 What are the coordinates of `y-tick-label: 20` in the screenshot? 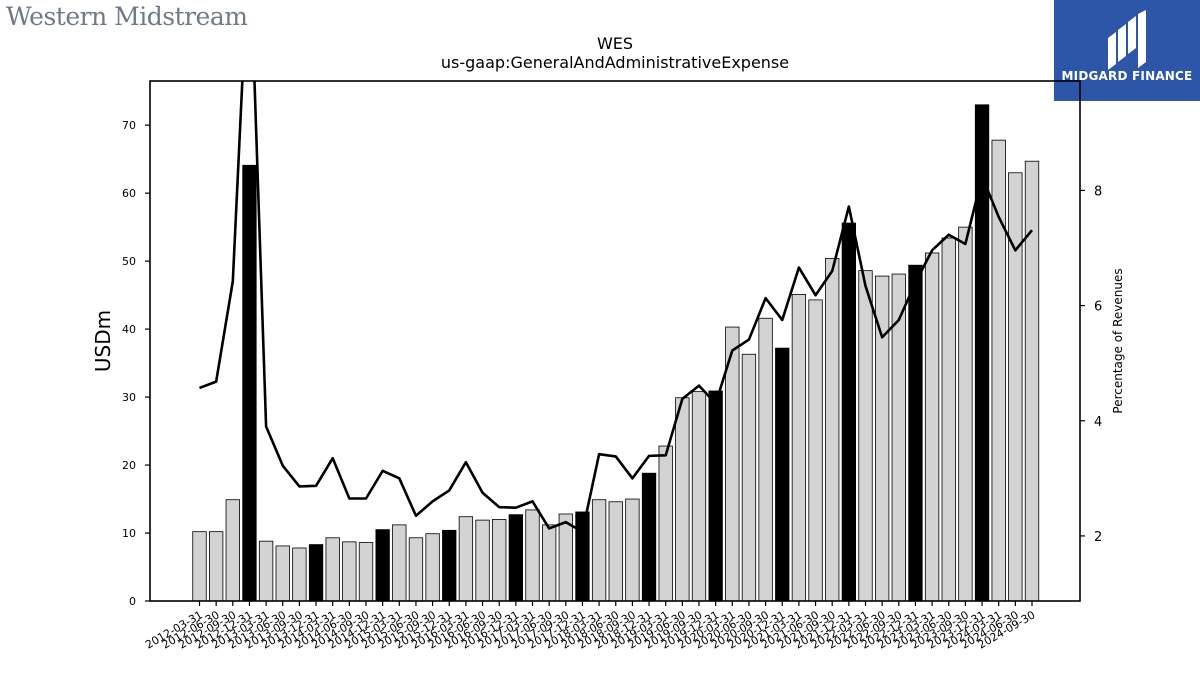 It's located at (129, 465).